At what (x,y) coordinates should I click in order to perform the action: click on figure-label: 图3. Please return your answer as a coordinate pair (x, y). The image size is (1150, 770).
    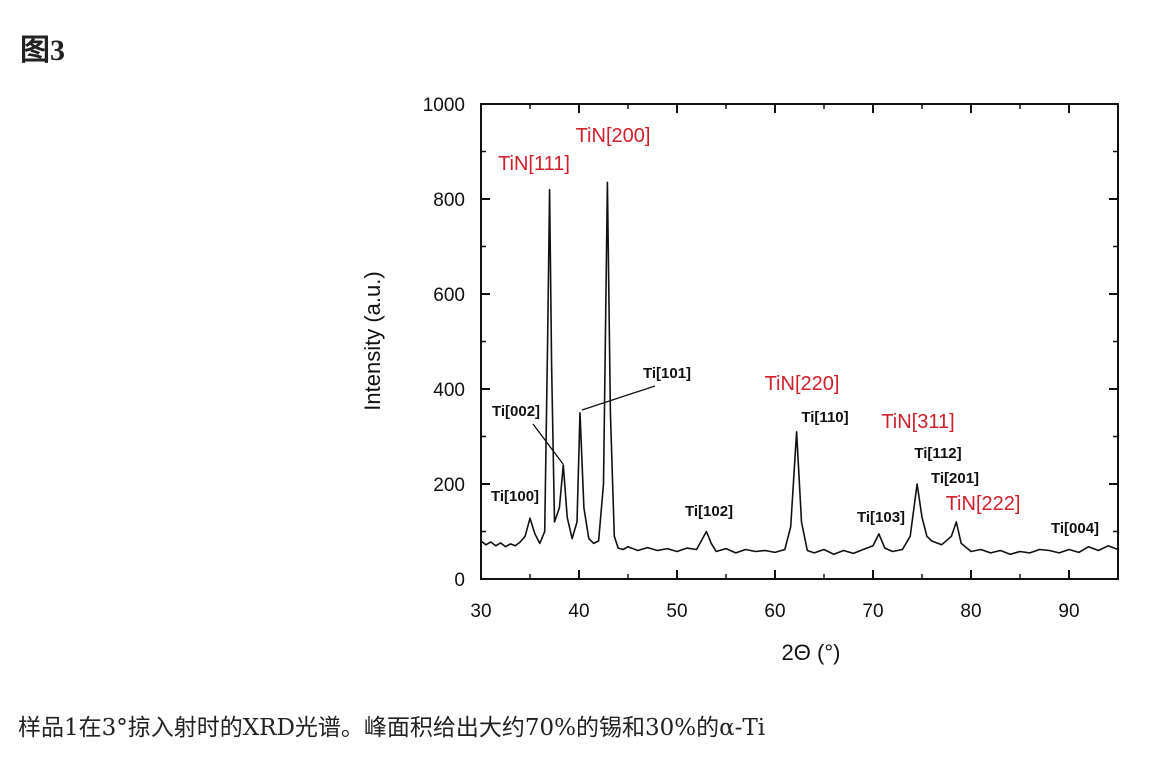
    Looking at the image, I should click on (42, 50).